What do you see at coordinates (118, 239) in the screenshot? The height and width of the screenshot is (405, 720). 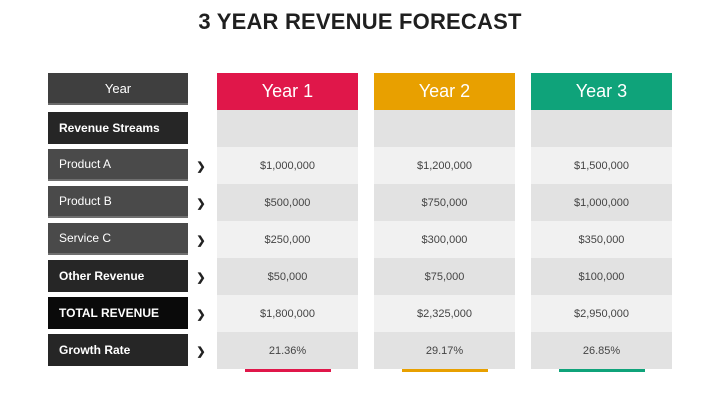 I see `label-service-c: Service C` at bounding box center [118, 239].